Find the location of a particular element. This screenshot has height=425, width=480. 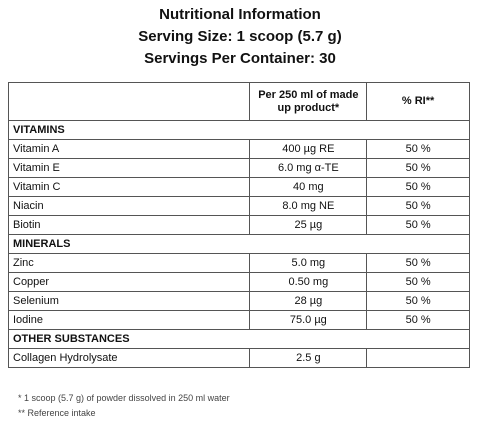

data-row: Copper 0.50 mg 50 % is located at coordinates (238, 282).